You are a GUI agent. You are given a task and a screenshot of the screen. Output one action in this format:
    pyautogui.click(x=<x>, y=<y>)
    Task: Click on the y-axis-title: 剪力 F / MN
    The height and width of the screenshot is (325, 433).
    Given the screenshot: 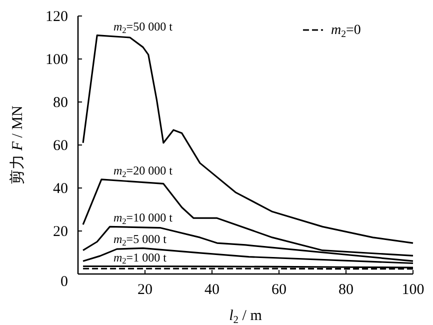 What is the action you would take?
    pyautogui.click(x=17, y=144)
    